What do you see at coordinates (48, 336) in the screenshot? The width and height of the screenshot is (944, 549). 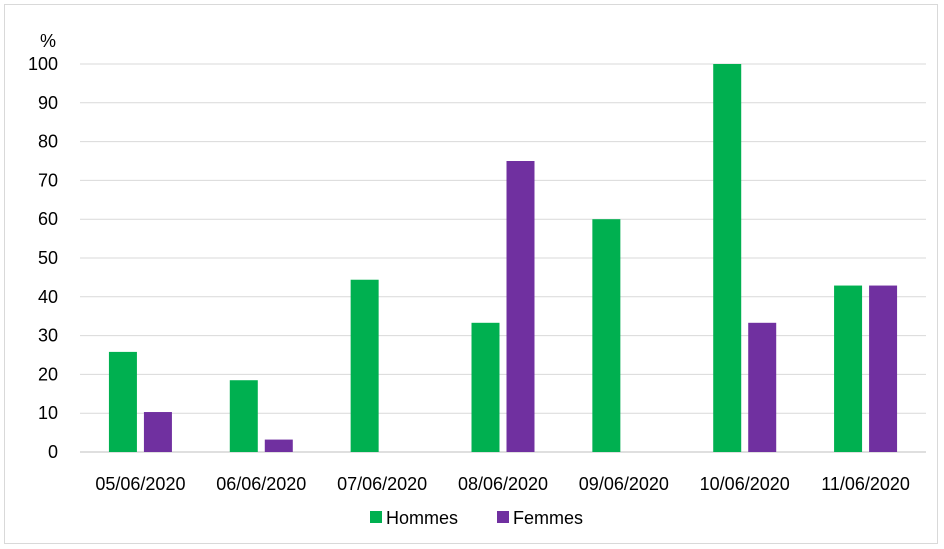 I see `y-tick-label: 30` at bounding box center [48, 336].